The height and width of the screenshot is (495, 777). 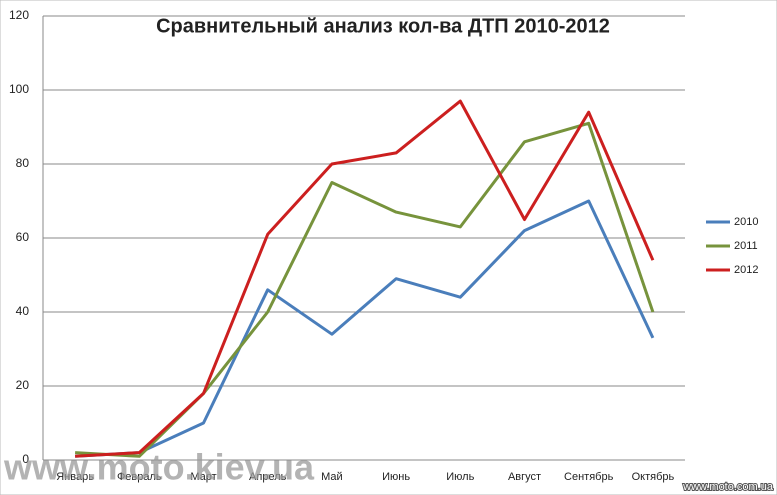 I want to click on x-tick-label: Июнь, so click(x=396, y=477).